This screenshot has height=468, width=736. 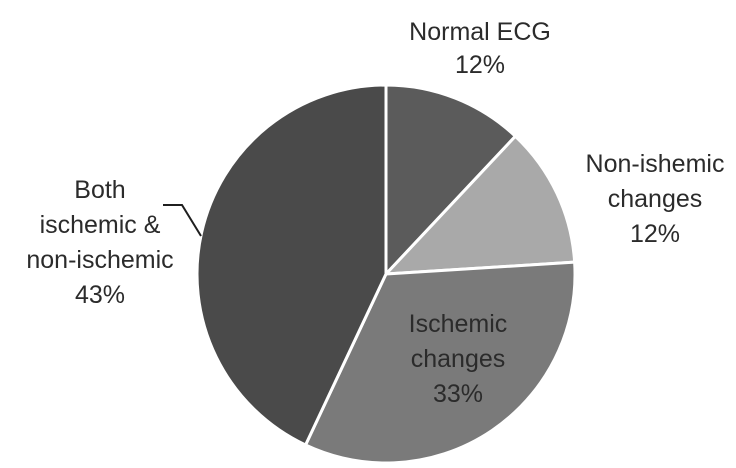 What do you see at coordinates (99, 190) in the screenshot?
I see `pie-label-line: Both` at bounding box center [99, 190].